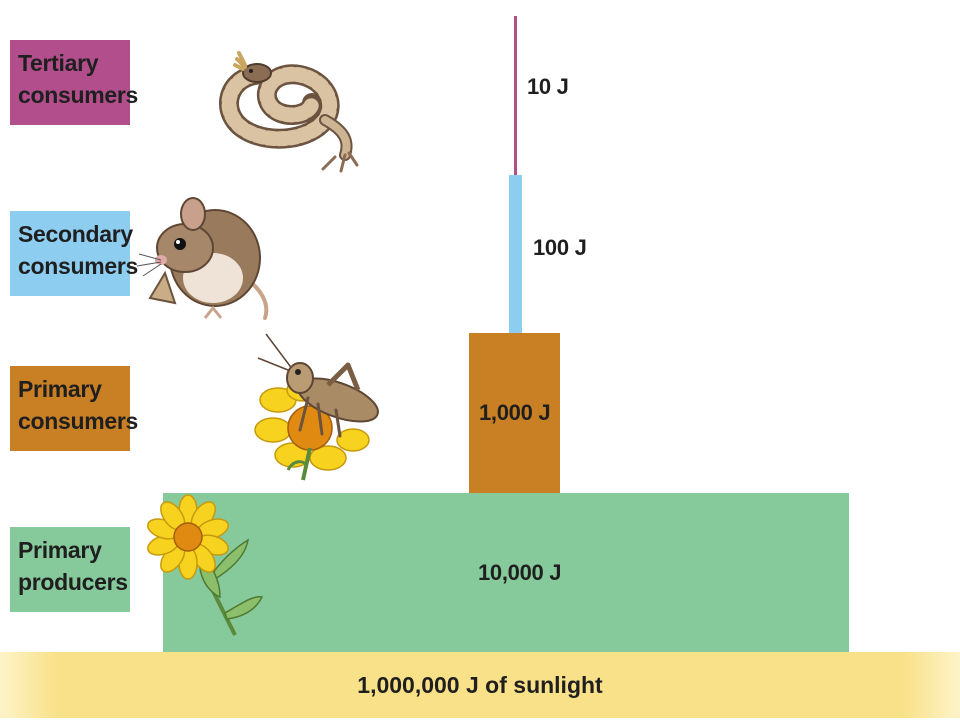 This screenshot has width=960, height=720. What do you see at coordinates (60, 550) in the screenshot?
I see `primary-producers-label-line1: Primary` at bounding box center [60, 550].